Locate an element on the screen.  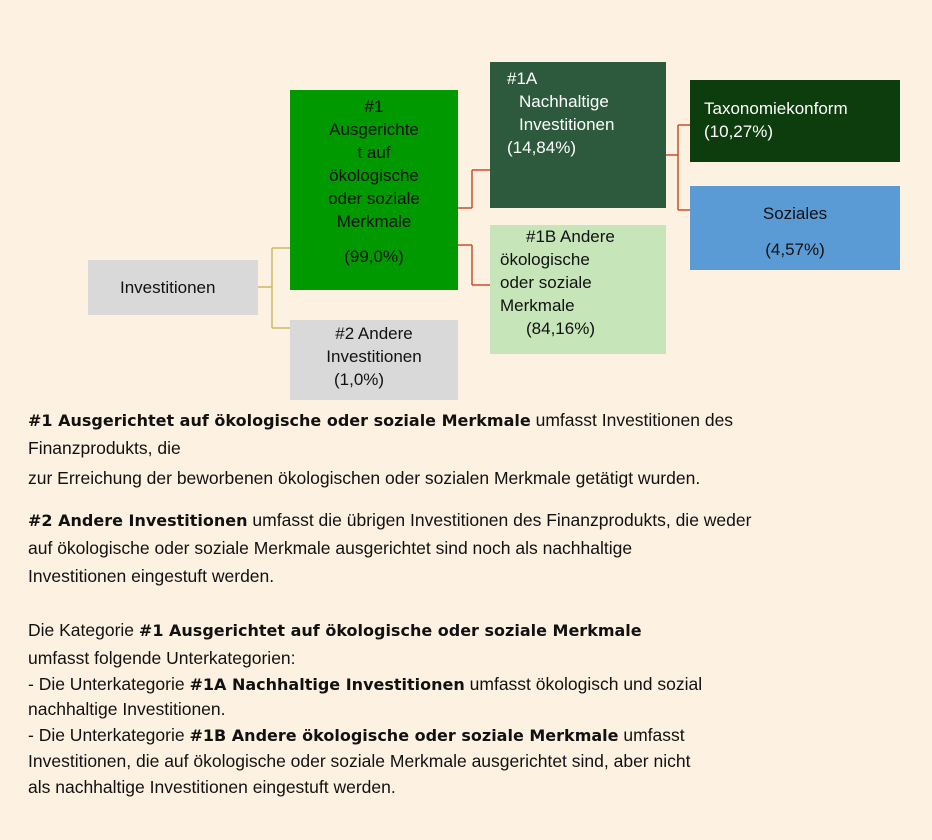
bold-text: #1A Nachhaltige Investitionen is located at coordinates (327, 684).